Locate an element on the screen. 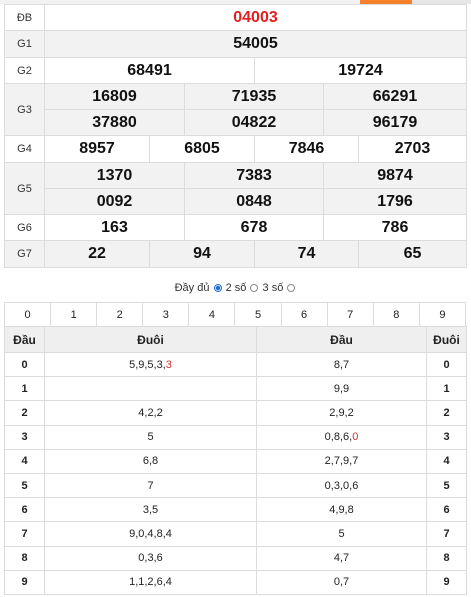 This screenshot has width=471, height=597. prize-row-g4: G4 8957 6805 7846 2703 is located at coordinates (235, 149).